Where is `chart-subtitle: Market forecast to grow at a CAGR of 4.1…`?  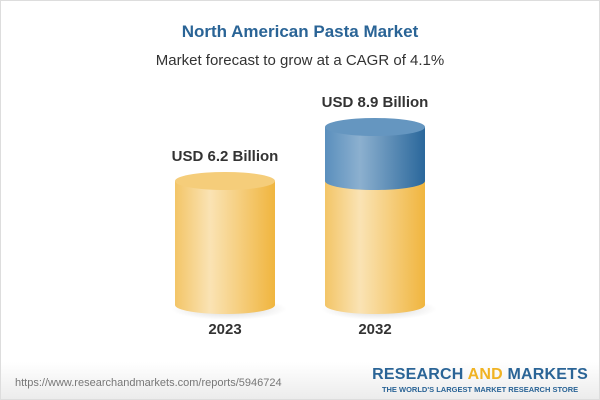 chart-subtitle: Market forecast to grow at a CAGR of 4.1… is located at coordinates (300, 60).